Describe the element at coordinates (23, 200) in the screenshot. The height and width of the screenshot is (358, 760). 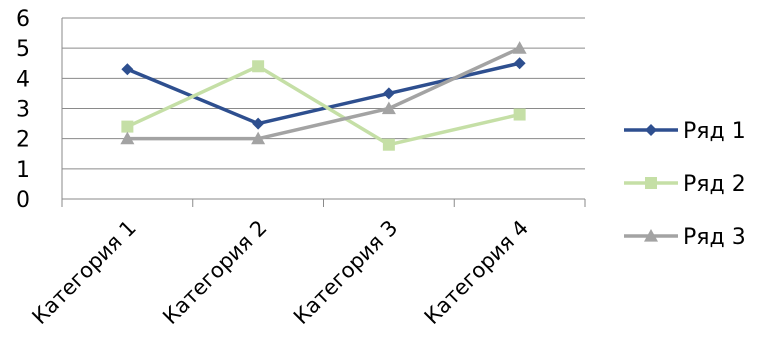
I see `y-tick-label: 0` at that location.